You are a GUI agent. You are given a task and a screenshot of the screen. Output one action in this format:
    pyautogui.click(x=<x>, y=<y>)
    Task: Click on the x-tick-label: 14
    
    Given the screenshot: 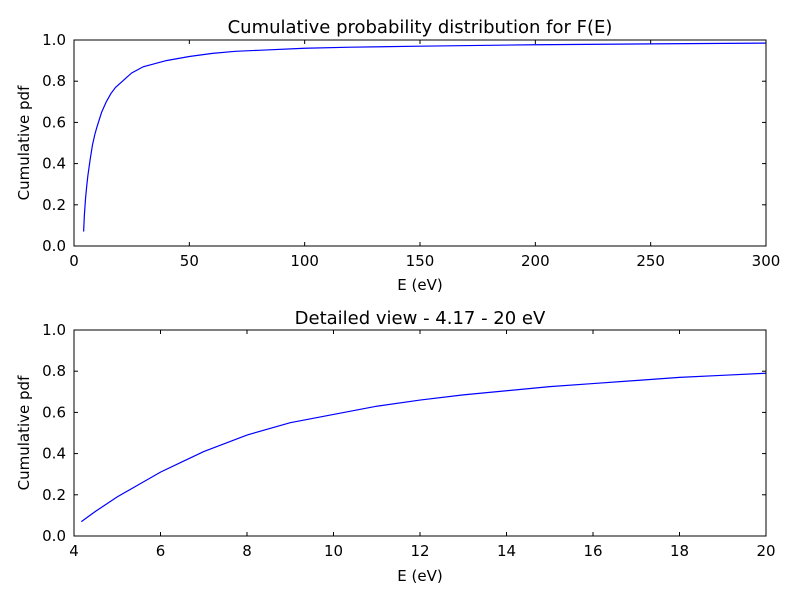 What is the action you would take?
    pyautogui.click(x=506, y=551)
    